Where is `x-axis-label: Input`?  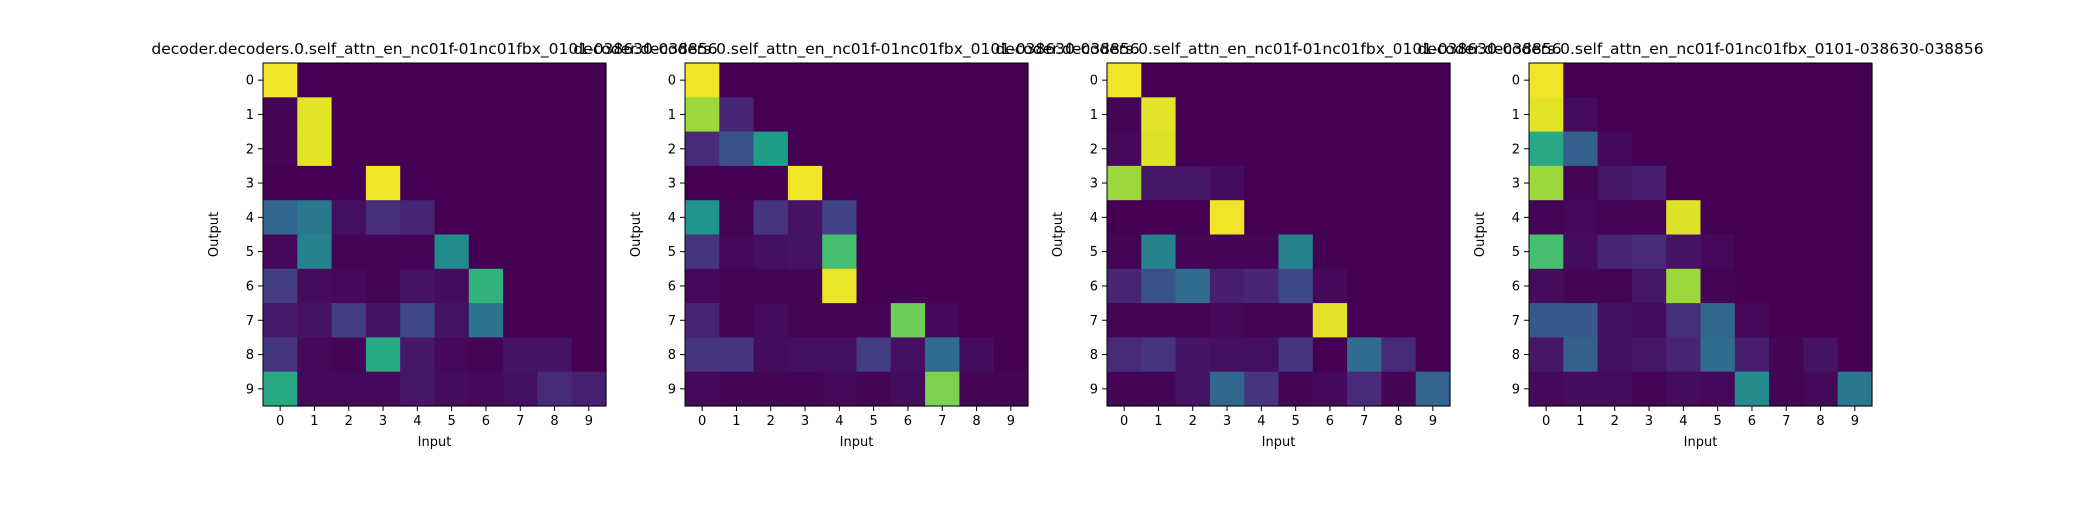 x-axis-label: Input is located at coordinates (435, 442).